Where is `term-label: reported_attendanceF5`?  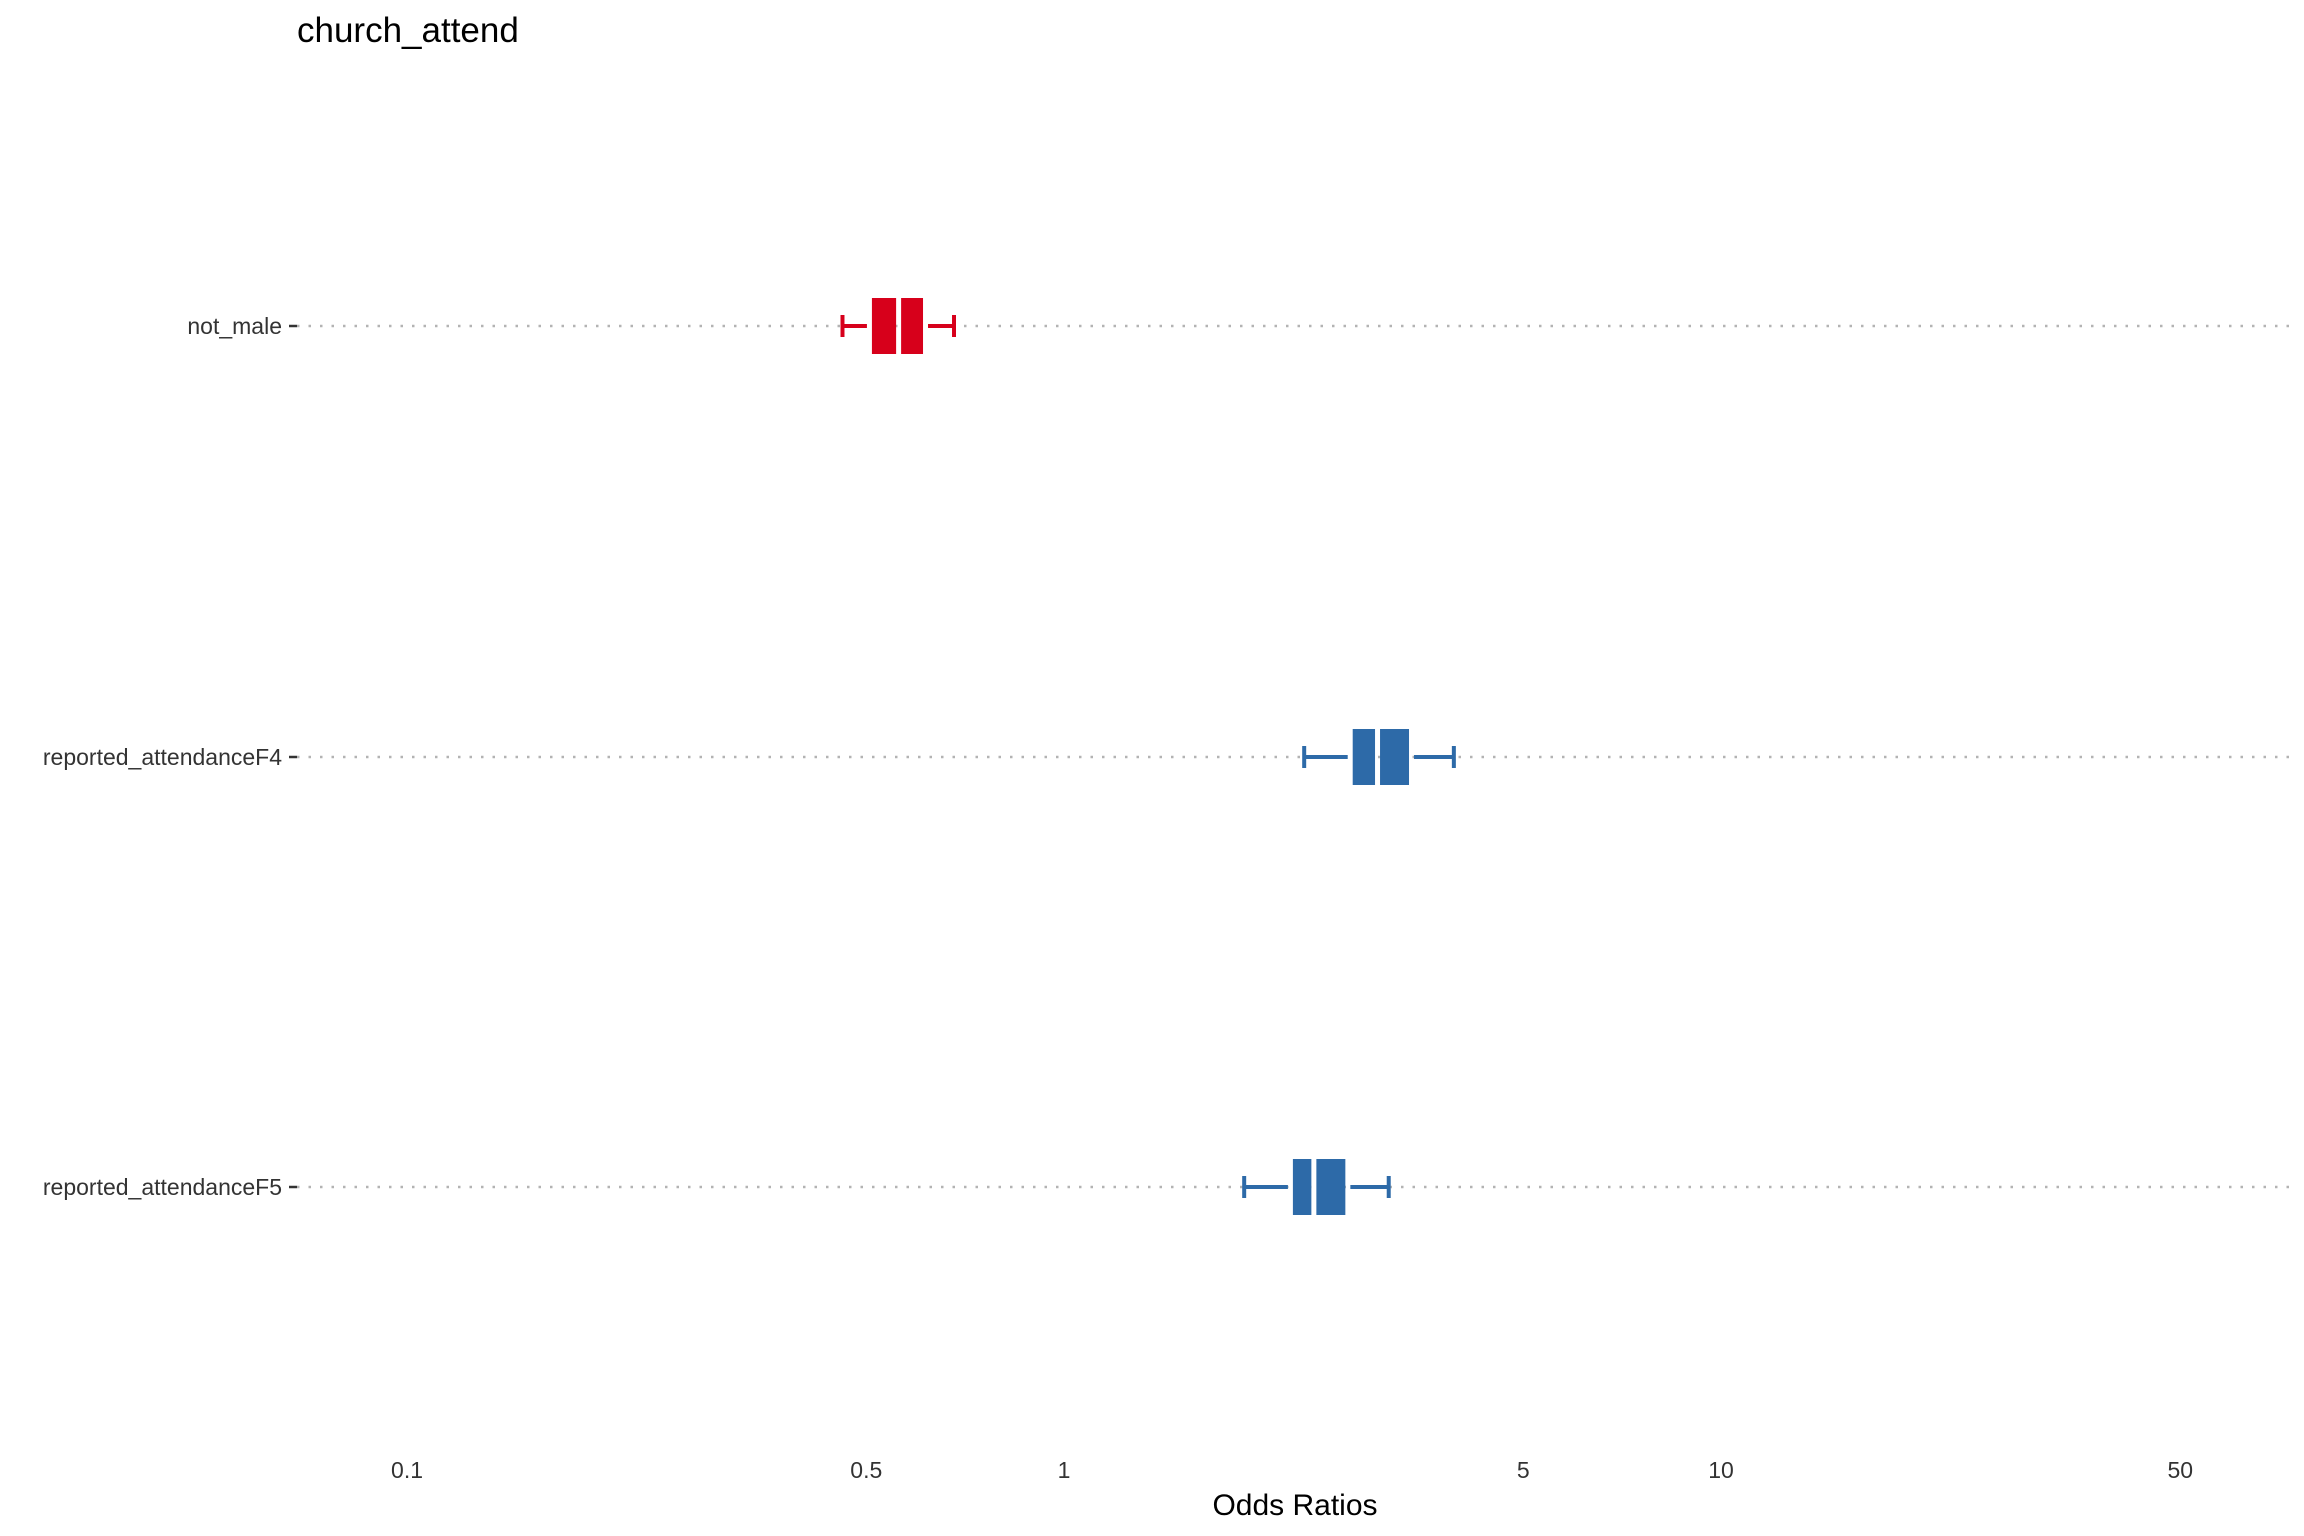 term-label: reported_attendanceF5 is located at coordinates (162, 1187).